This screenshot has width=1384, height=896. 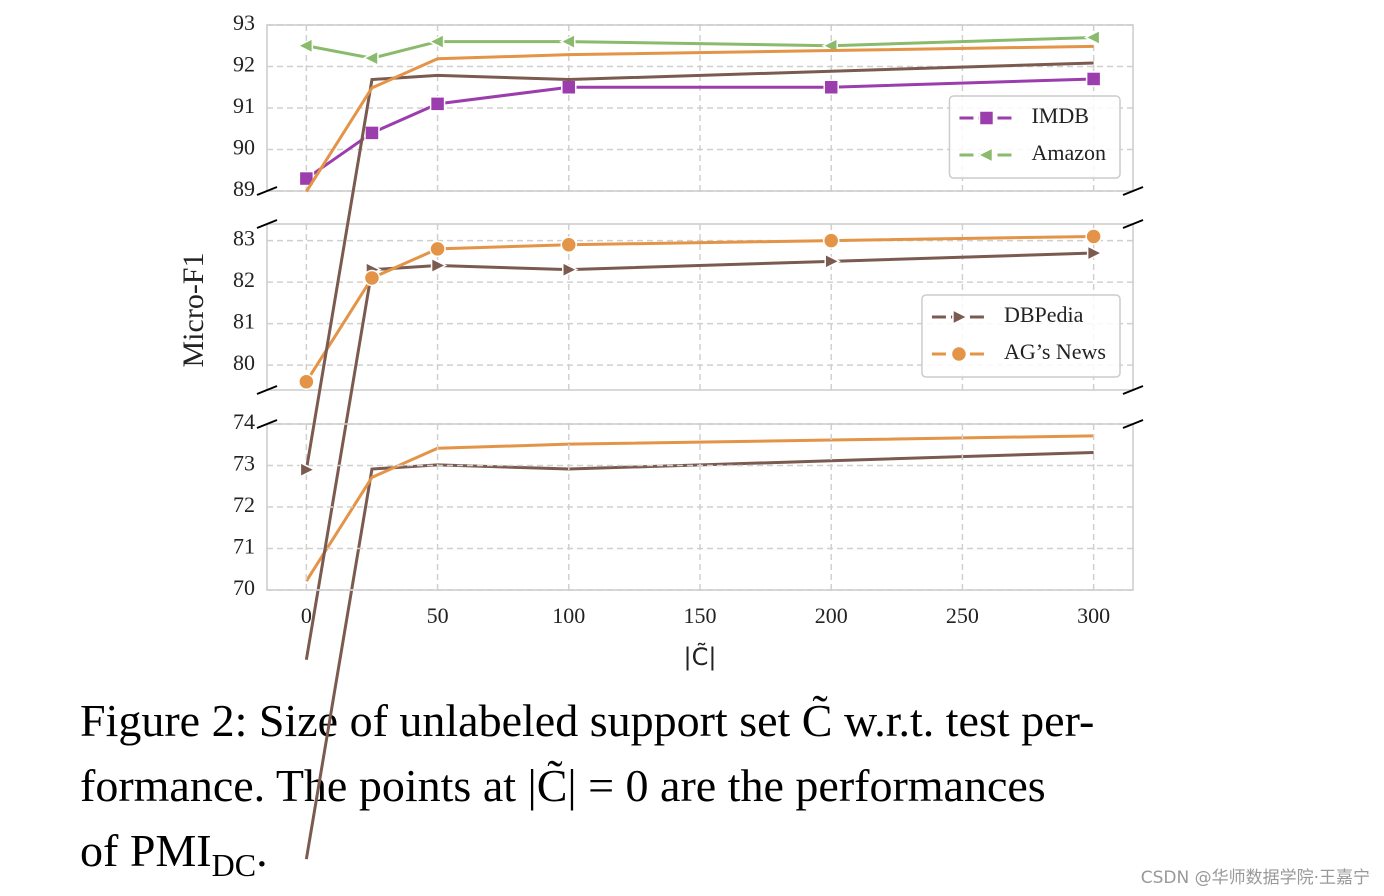 I want to click on y-tick-label: 93, so click(x=244, y=22).